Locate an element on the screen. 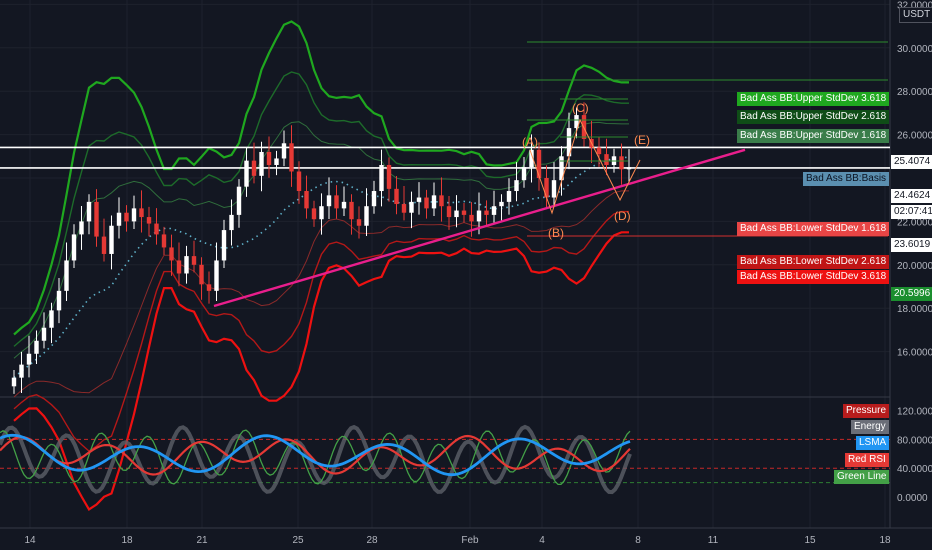  band-label: Bad Ass BB:Basis is located at coordinates (846, 179).